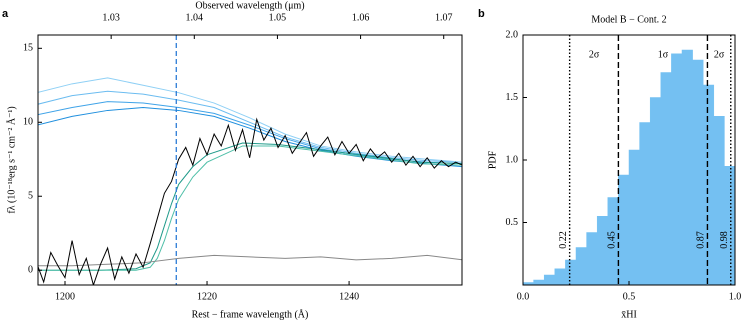 This screenshot has width=743, height=324. Describe the element at coordinates (28, 48) in the screenshot. I see `y-tick-label: 15` at that location.